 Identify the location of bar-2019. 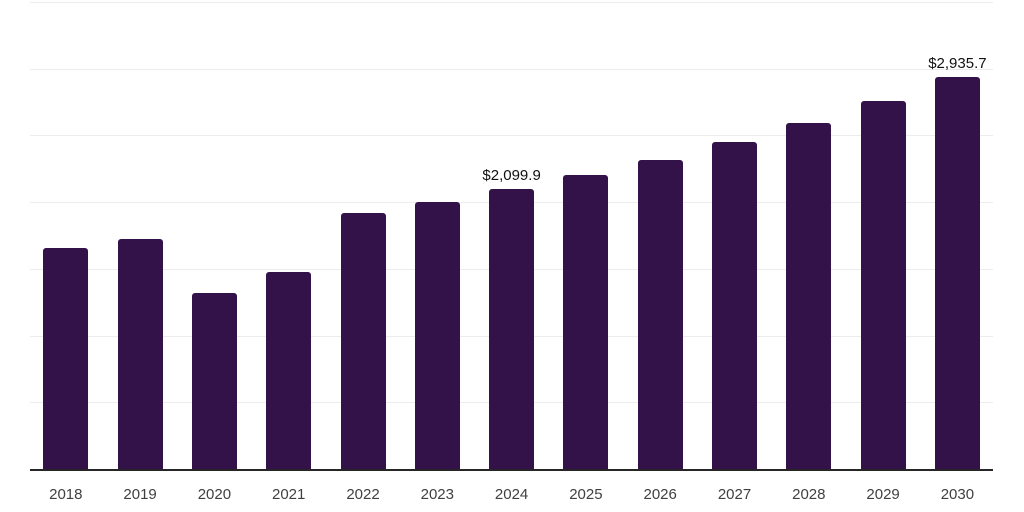
(140, 354).